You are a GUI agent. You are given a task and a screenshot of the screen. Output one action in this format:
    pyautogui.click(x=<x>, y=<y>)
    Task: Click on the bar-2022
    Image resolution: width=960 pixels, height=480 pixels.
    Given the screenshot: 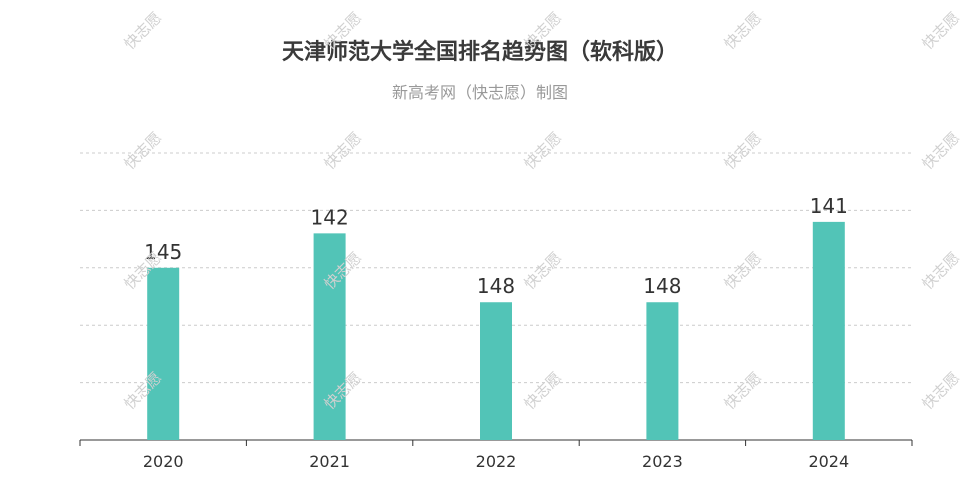 What is the action you would take?
    pyautogui.click(x=496, y=371)
    